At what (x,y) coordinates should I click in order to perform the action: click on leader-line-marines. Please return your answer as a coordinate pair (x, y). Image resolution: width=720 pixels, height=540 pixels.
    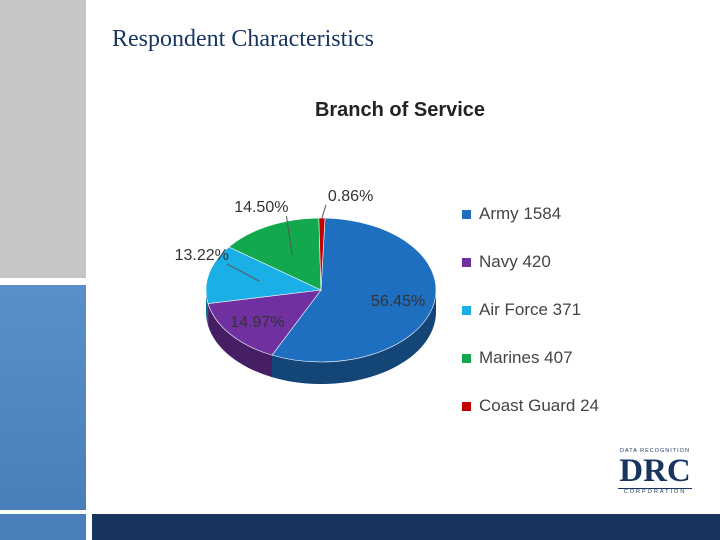
    Looking at the image, I should click on (289, 235).